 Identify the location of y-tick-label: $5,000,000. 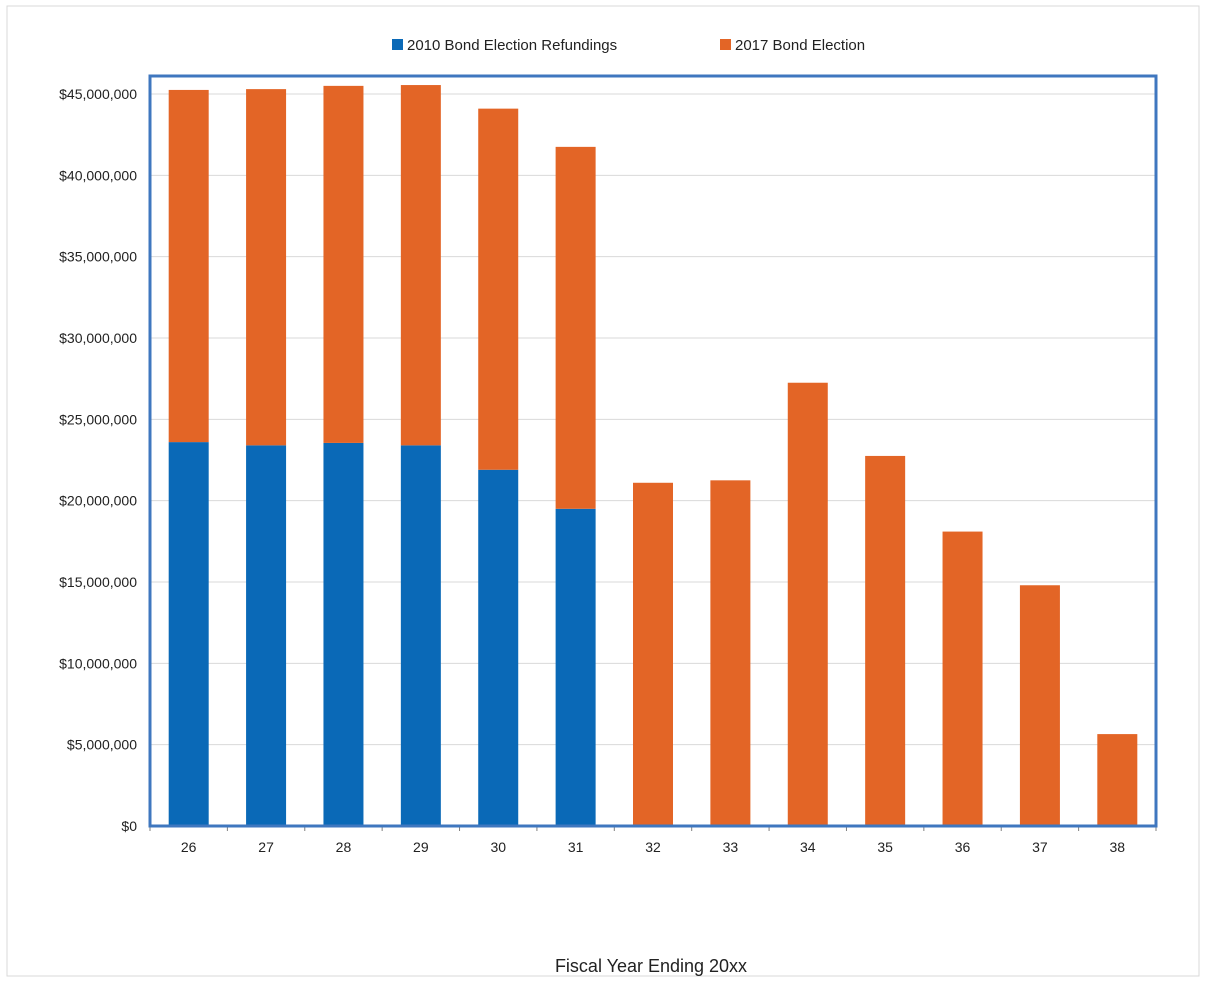
(102, 745).